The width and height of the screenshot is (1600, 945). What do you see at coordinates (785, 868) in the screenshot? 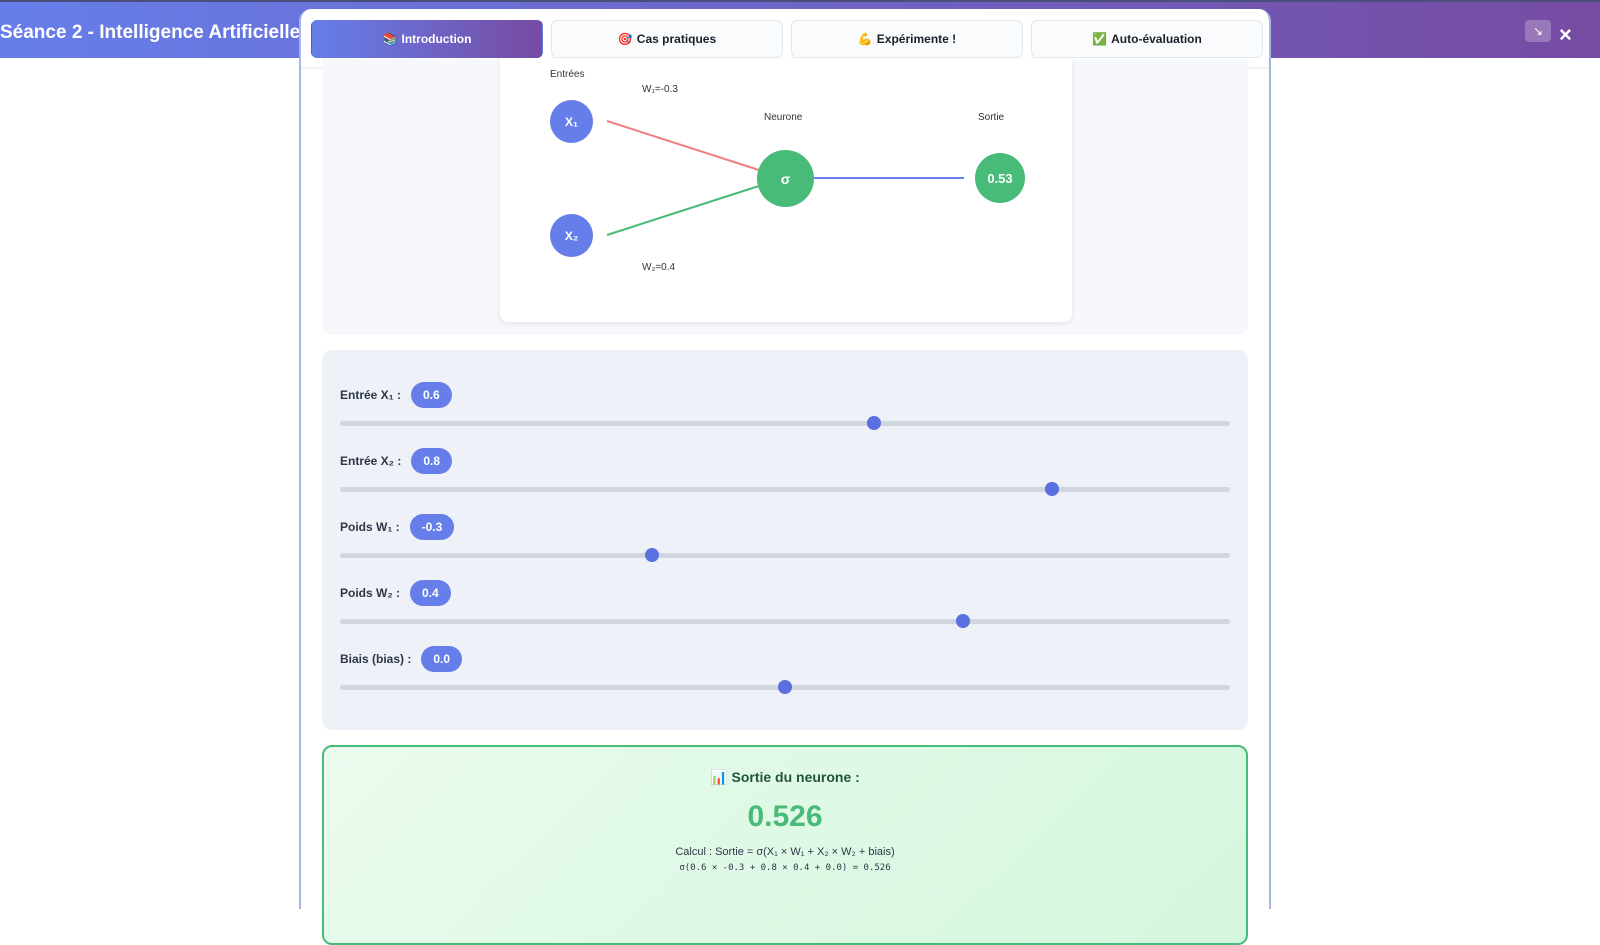
I see `result-detail: σ(0.6 × -0.3 + 0.8 × 0.4 + 0.0) = 0.526` at bounding box center [785, 868].